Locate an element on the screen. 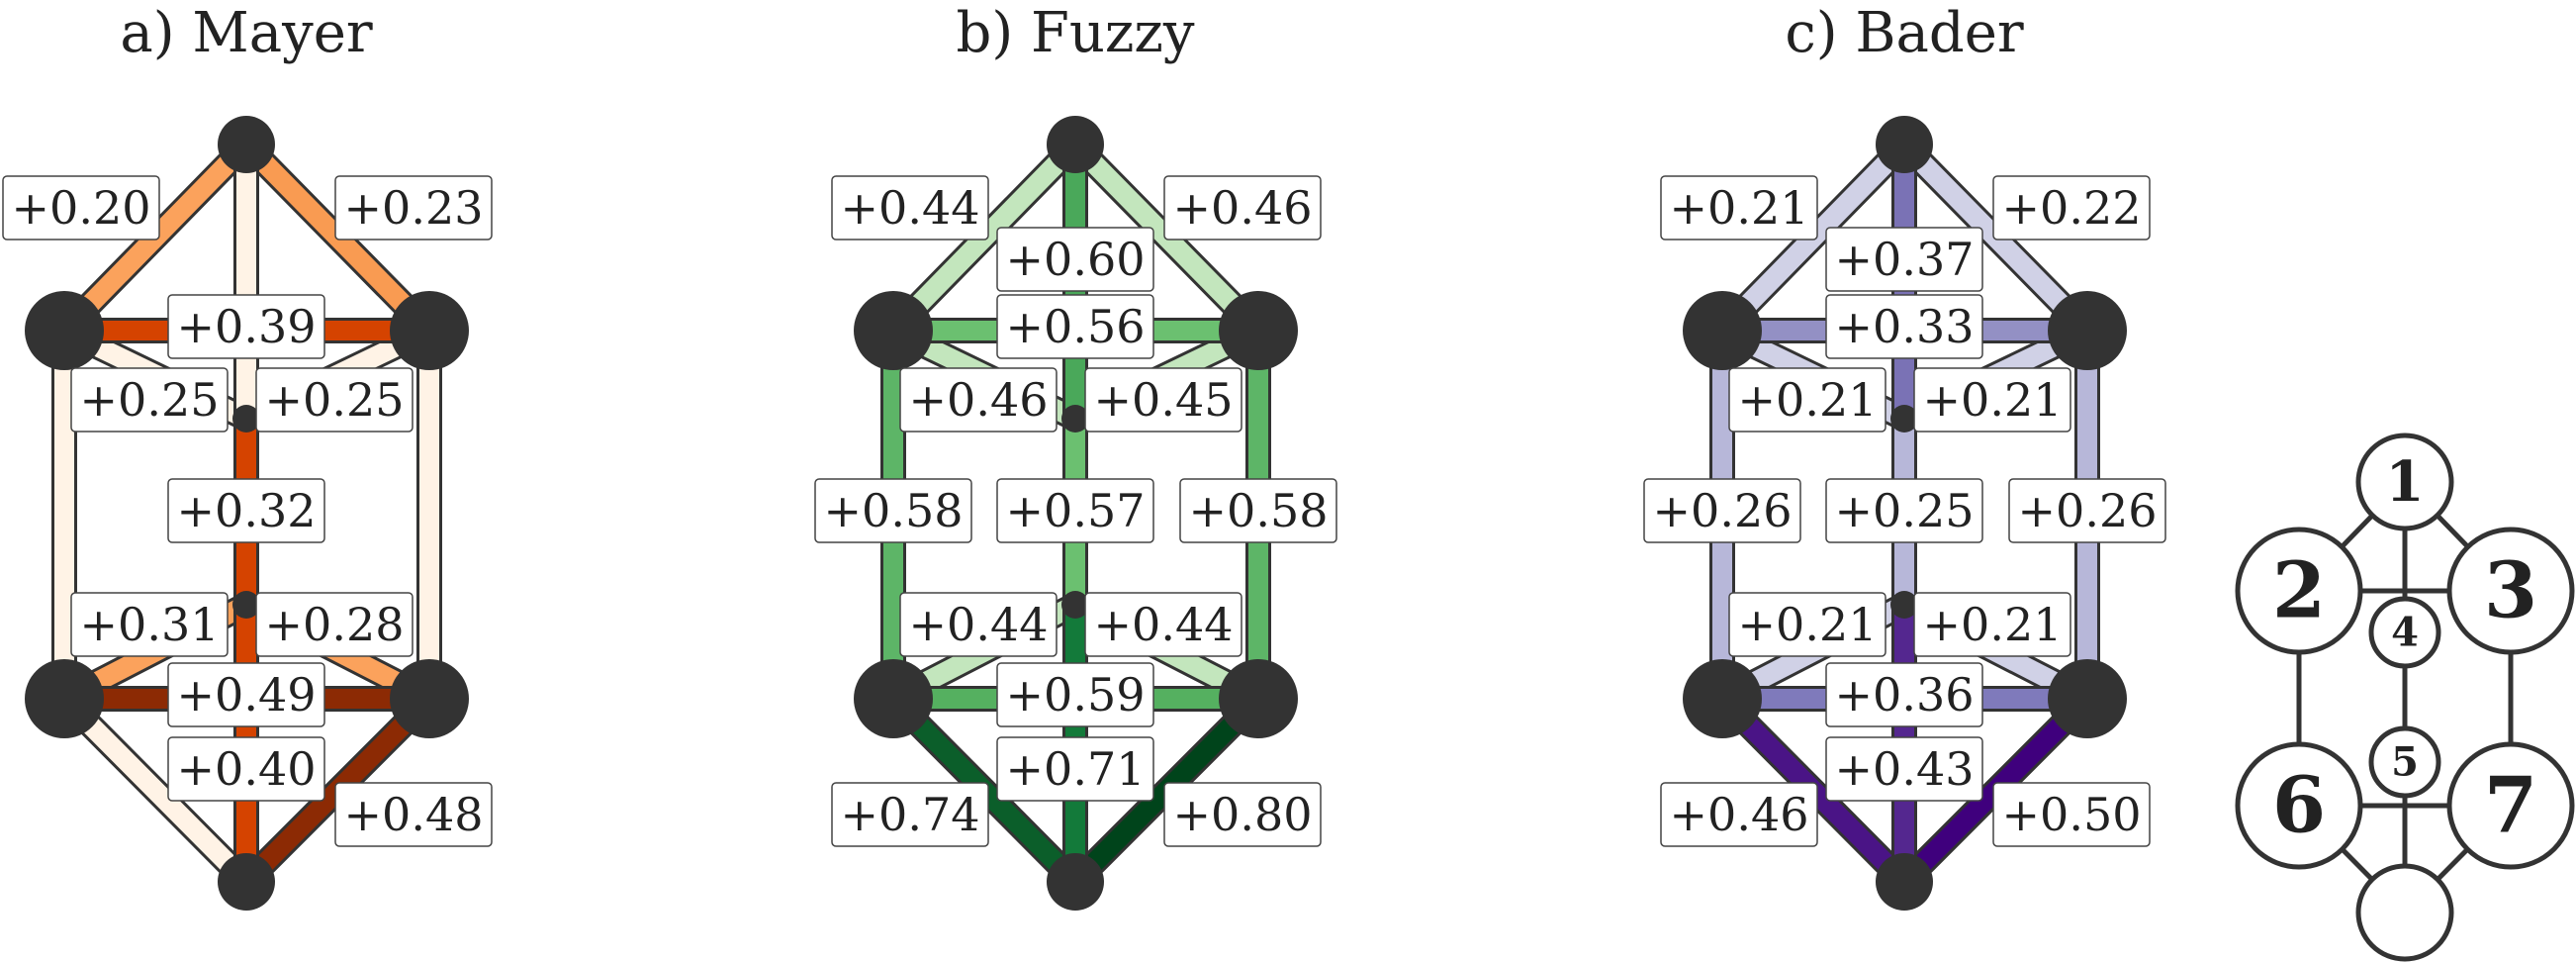 The width and height of the screenshot is (2576, 963). bond-label-5-6: +0.44 is located at coordinates (979, 624).